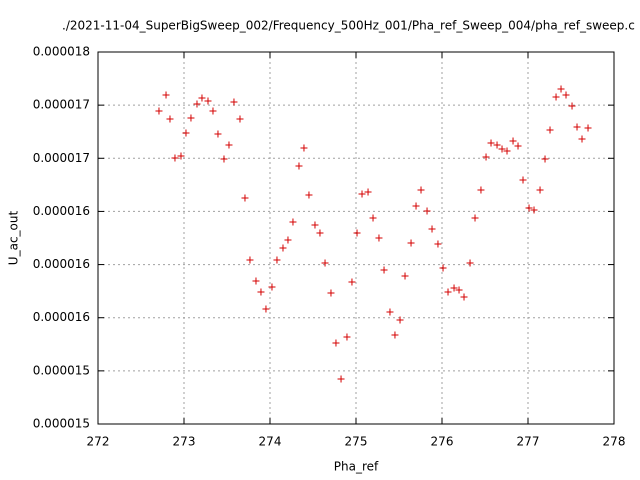 The height and width of the screenshot is (480, 640). Describe the element at coordinates (356, 467) in the screenshot. I see `x-axis-label: Pha_ref` at that location.